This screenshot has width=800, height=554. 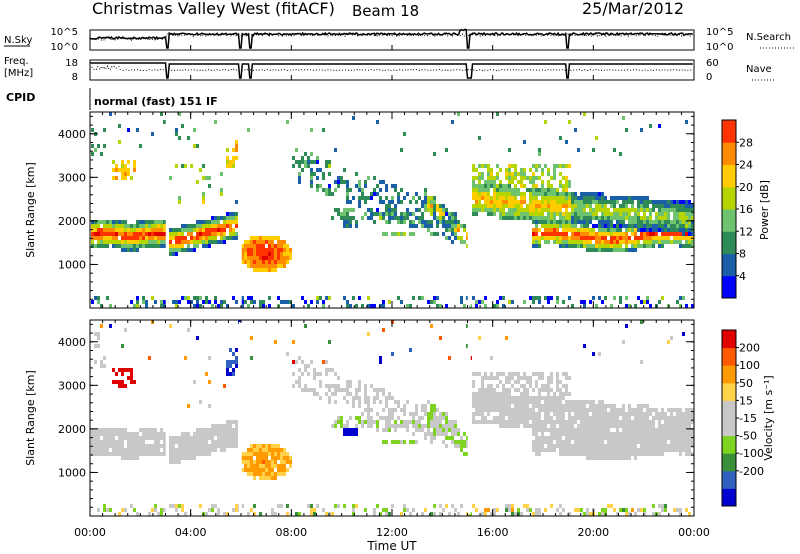 I want to click on y-tick-label: 1000, so click(x=72, y=472).